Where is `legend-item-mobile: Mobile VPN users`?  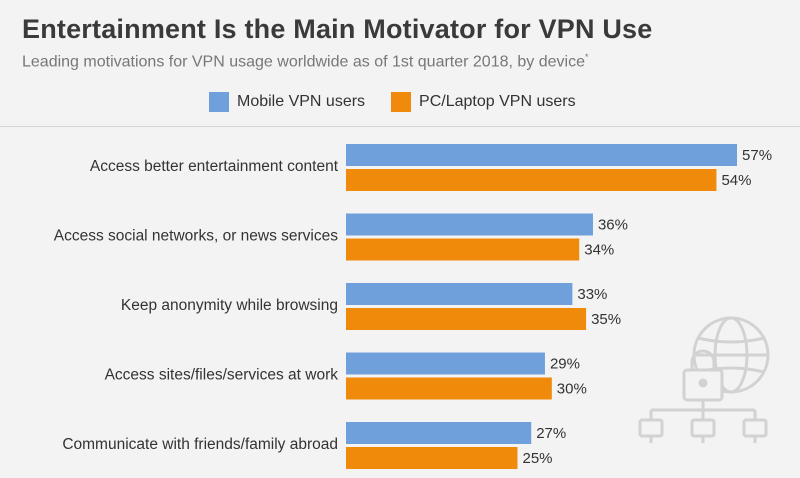
legend-item-mobile: Mobile VPN users is located at coordinates (287, 102).